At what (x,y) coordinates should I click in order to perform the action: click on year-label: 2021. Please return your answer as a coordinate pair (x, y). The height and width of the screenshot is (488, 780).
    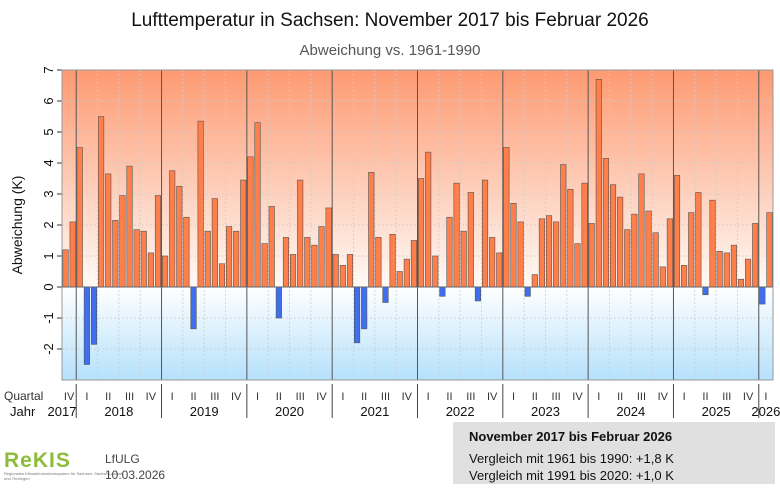
    Looking at the image, I should click on (374, 411).